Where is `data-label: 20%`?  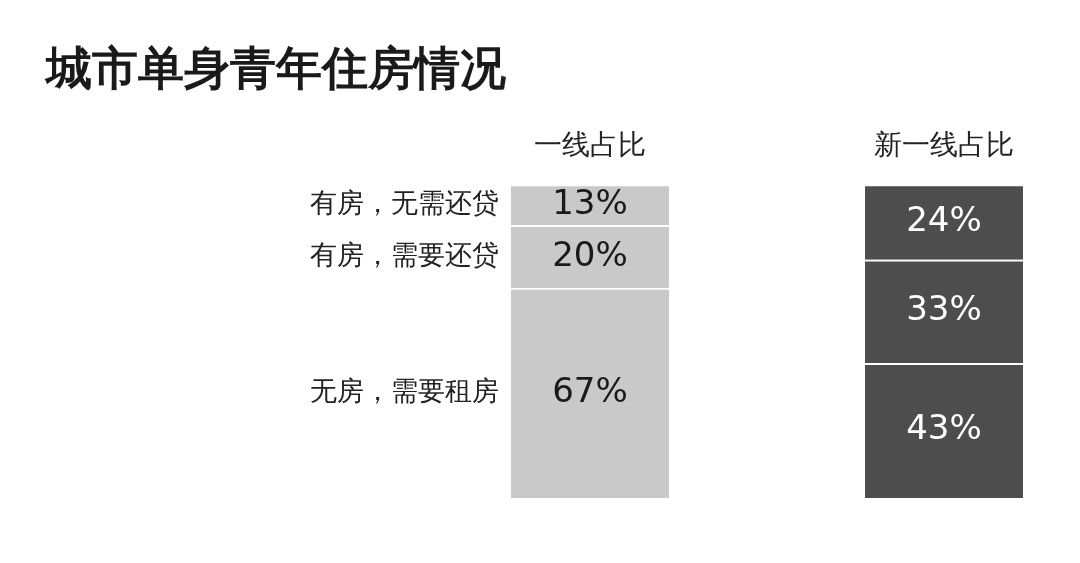 data-label: 20% is located at coordinates (590, 253).